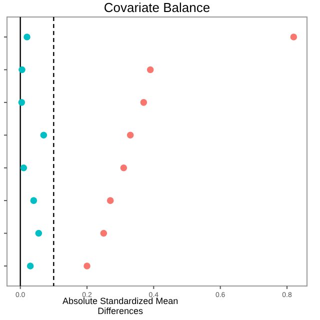  What do you see at coordinates (157, 7) in the screenshot?
I see `chart-title: Covariate Balance` at bounding box center [157, 7].